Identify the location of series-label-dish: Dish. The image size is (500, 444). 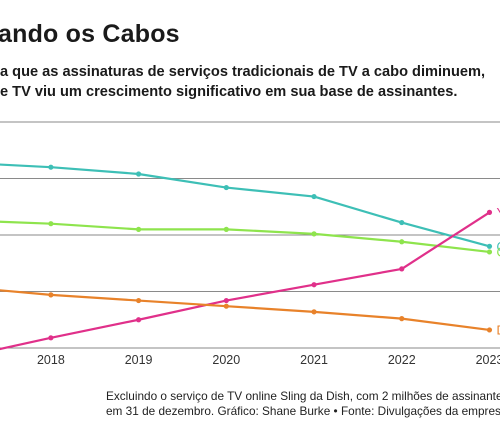
(498, 330).